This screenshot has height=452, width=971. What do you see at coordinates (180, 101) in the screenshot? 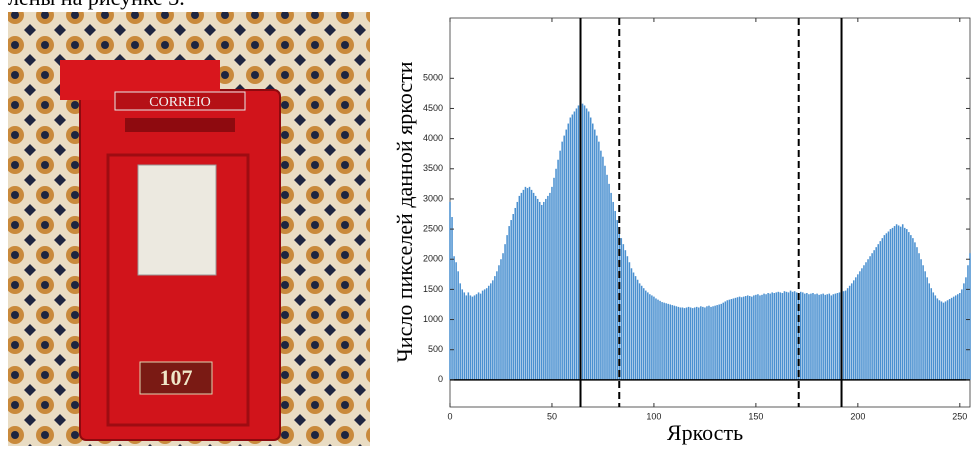
I see `sign-plate` at bounding box center [180, 101].